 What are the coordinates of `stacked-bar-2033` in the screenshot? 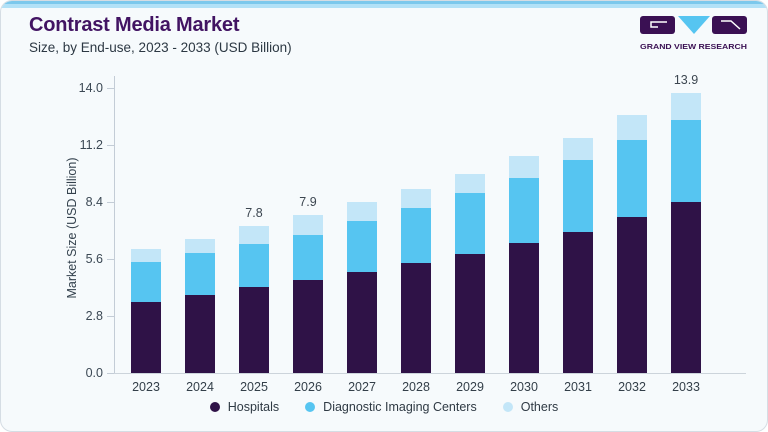 It's located at (686, 233).